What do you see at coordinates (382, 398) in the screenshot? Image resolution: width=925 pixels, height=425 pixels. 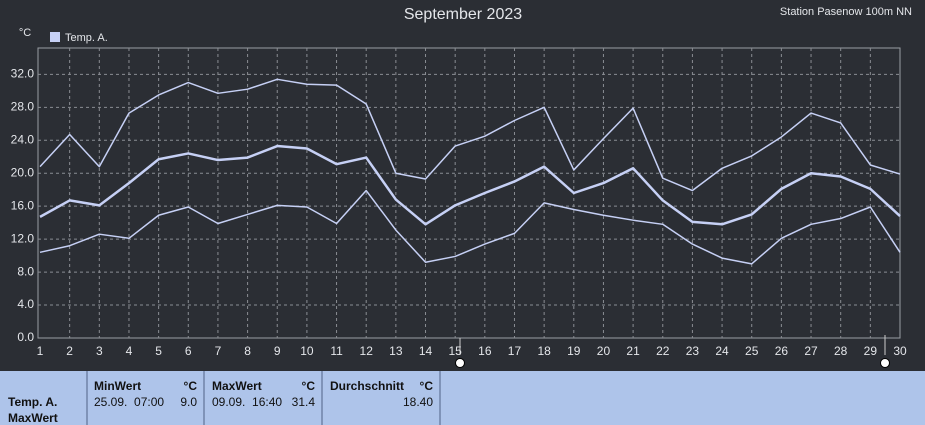 I see `stat-cell: Durchschnitt °C 18.40` at bounding box center [382, 398].